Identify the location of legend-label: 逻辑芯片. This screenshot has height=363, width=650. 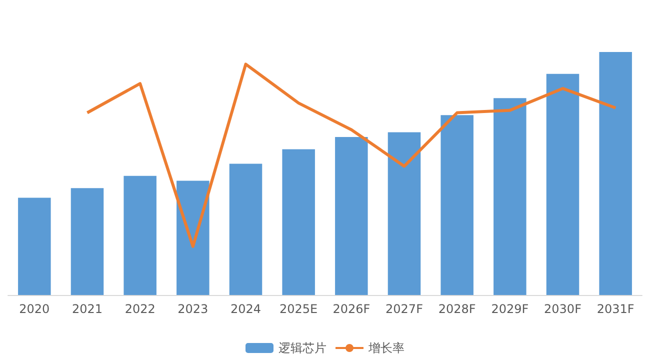
(302, 348).